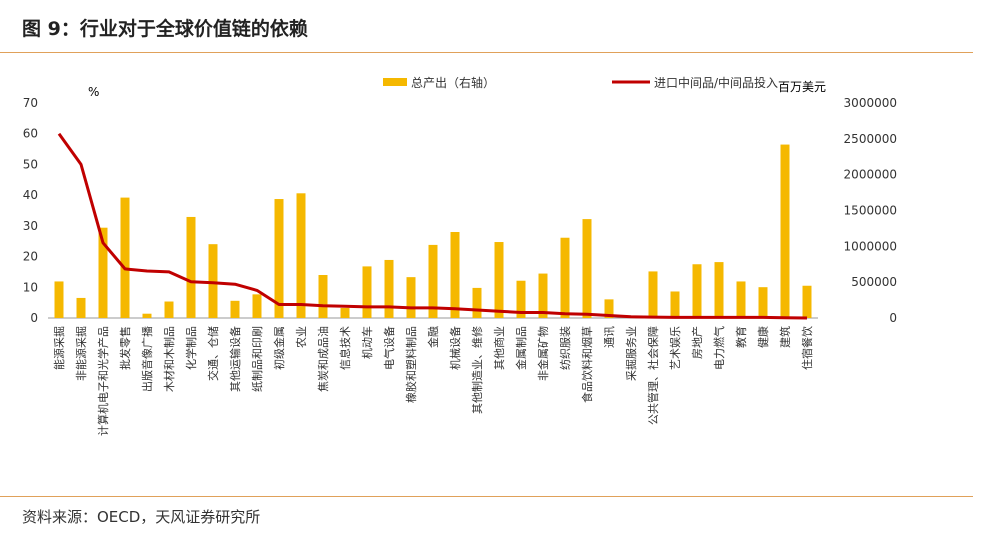 The image size is (985, 535). Describe the element at coordinates (30, 226) in the screenshot. I see `left-axis-tick-label: 30` at that location.